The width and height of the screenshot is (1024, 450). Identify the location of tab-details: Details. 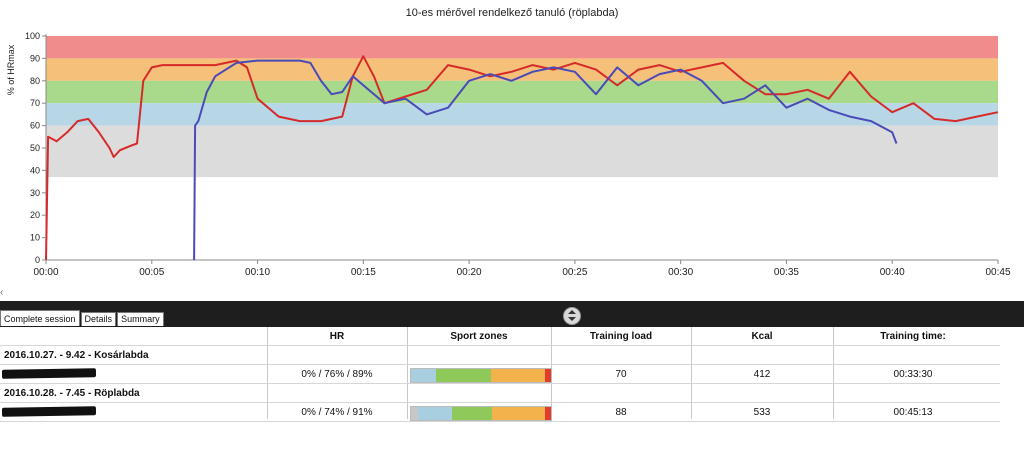
(98, 319).